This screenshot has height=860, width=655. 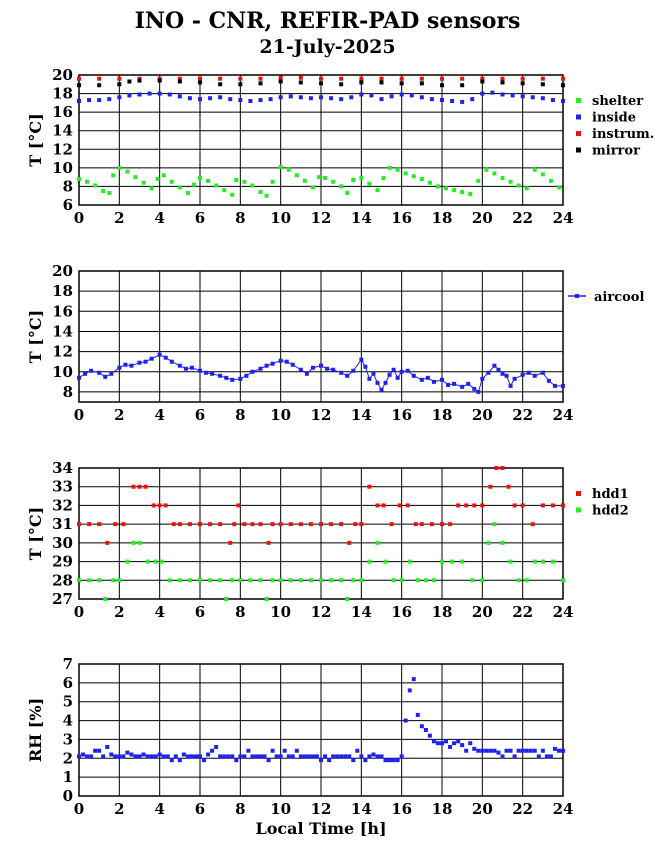 What do you see at coordinates (68, 186) in the screenshot?
I see `y-tick-label: 8` at bounding box center [68, 186].